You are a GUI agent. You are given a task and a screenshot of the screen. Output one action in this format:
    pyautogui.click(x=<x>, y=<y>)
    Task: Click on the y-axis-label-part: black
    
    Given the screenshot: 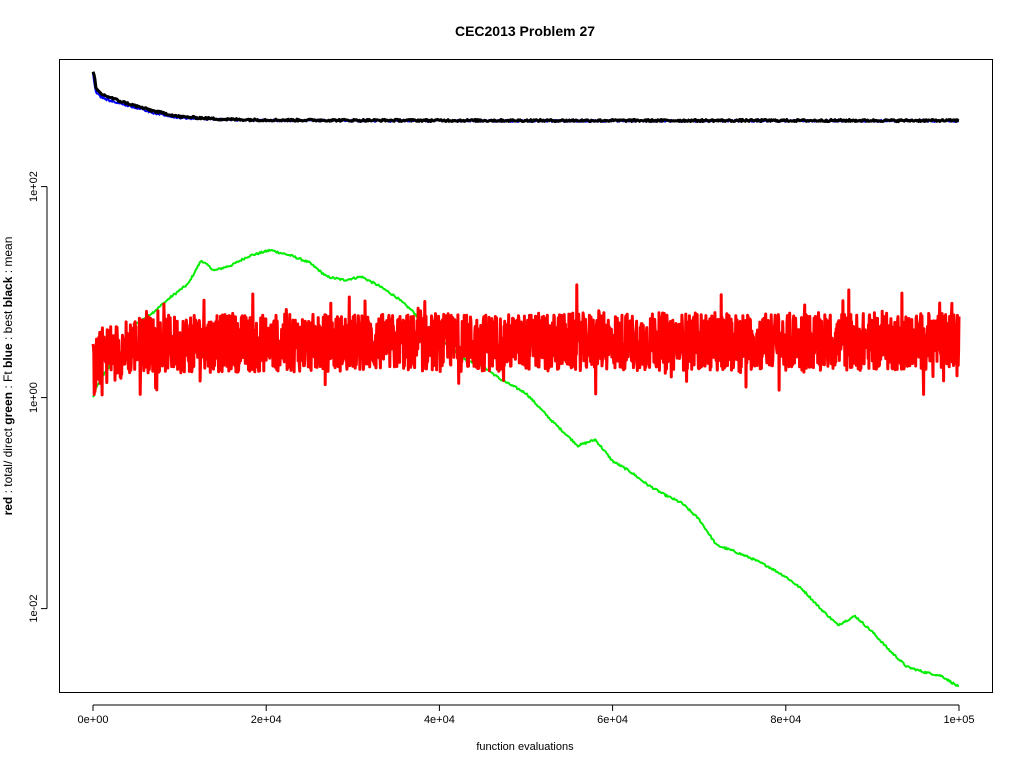 What is the action you would take?
    pyautogui.click(x=8, y=291)
    